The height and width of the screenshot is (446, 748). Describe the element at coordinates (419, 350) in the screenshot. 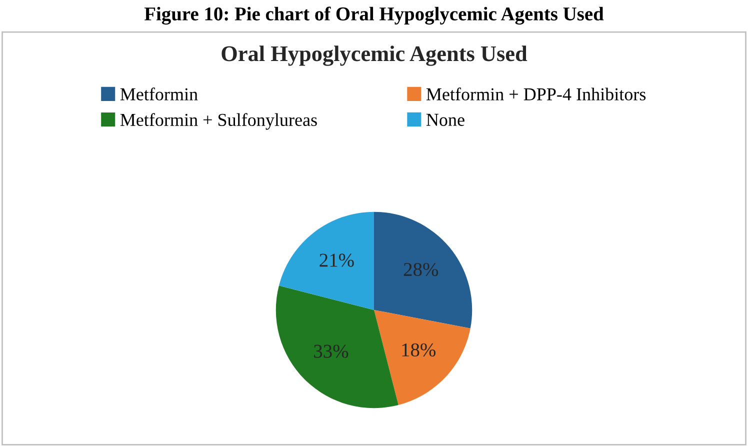

I see `data-label: 18%` at that location.